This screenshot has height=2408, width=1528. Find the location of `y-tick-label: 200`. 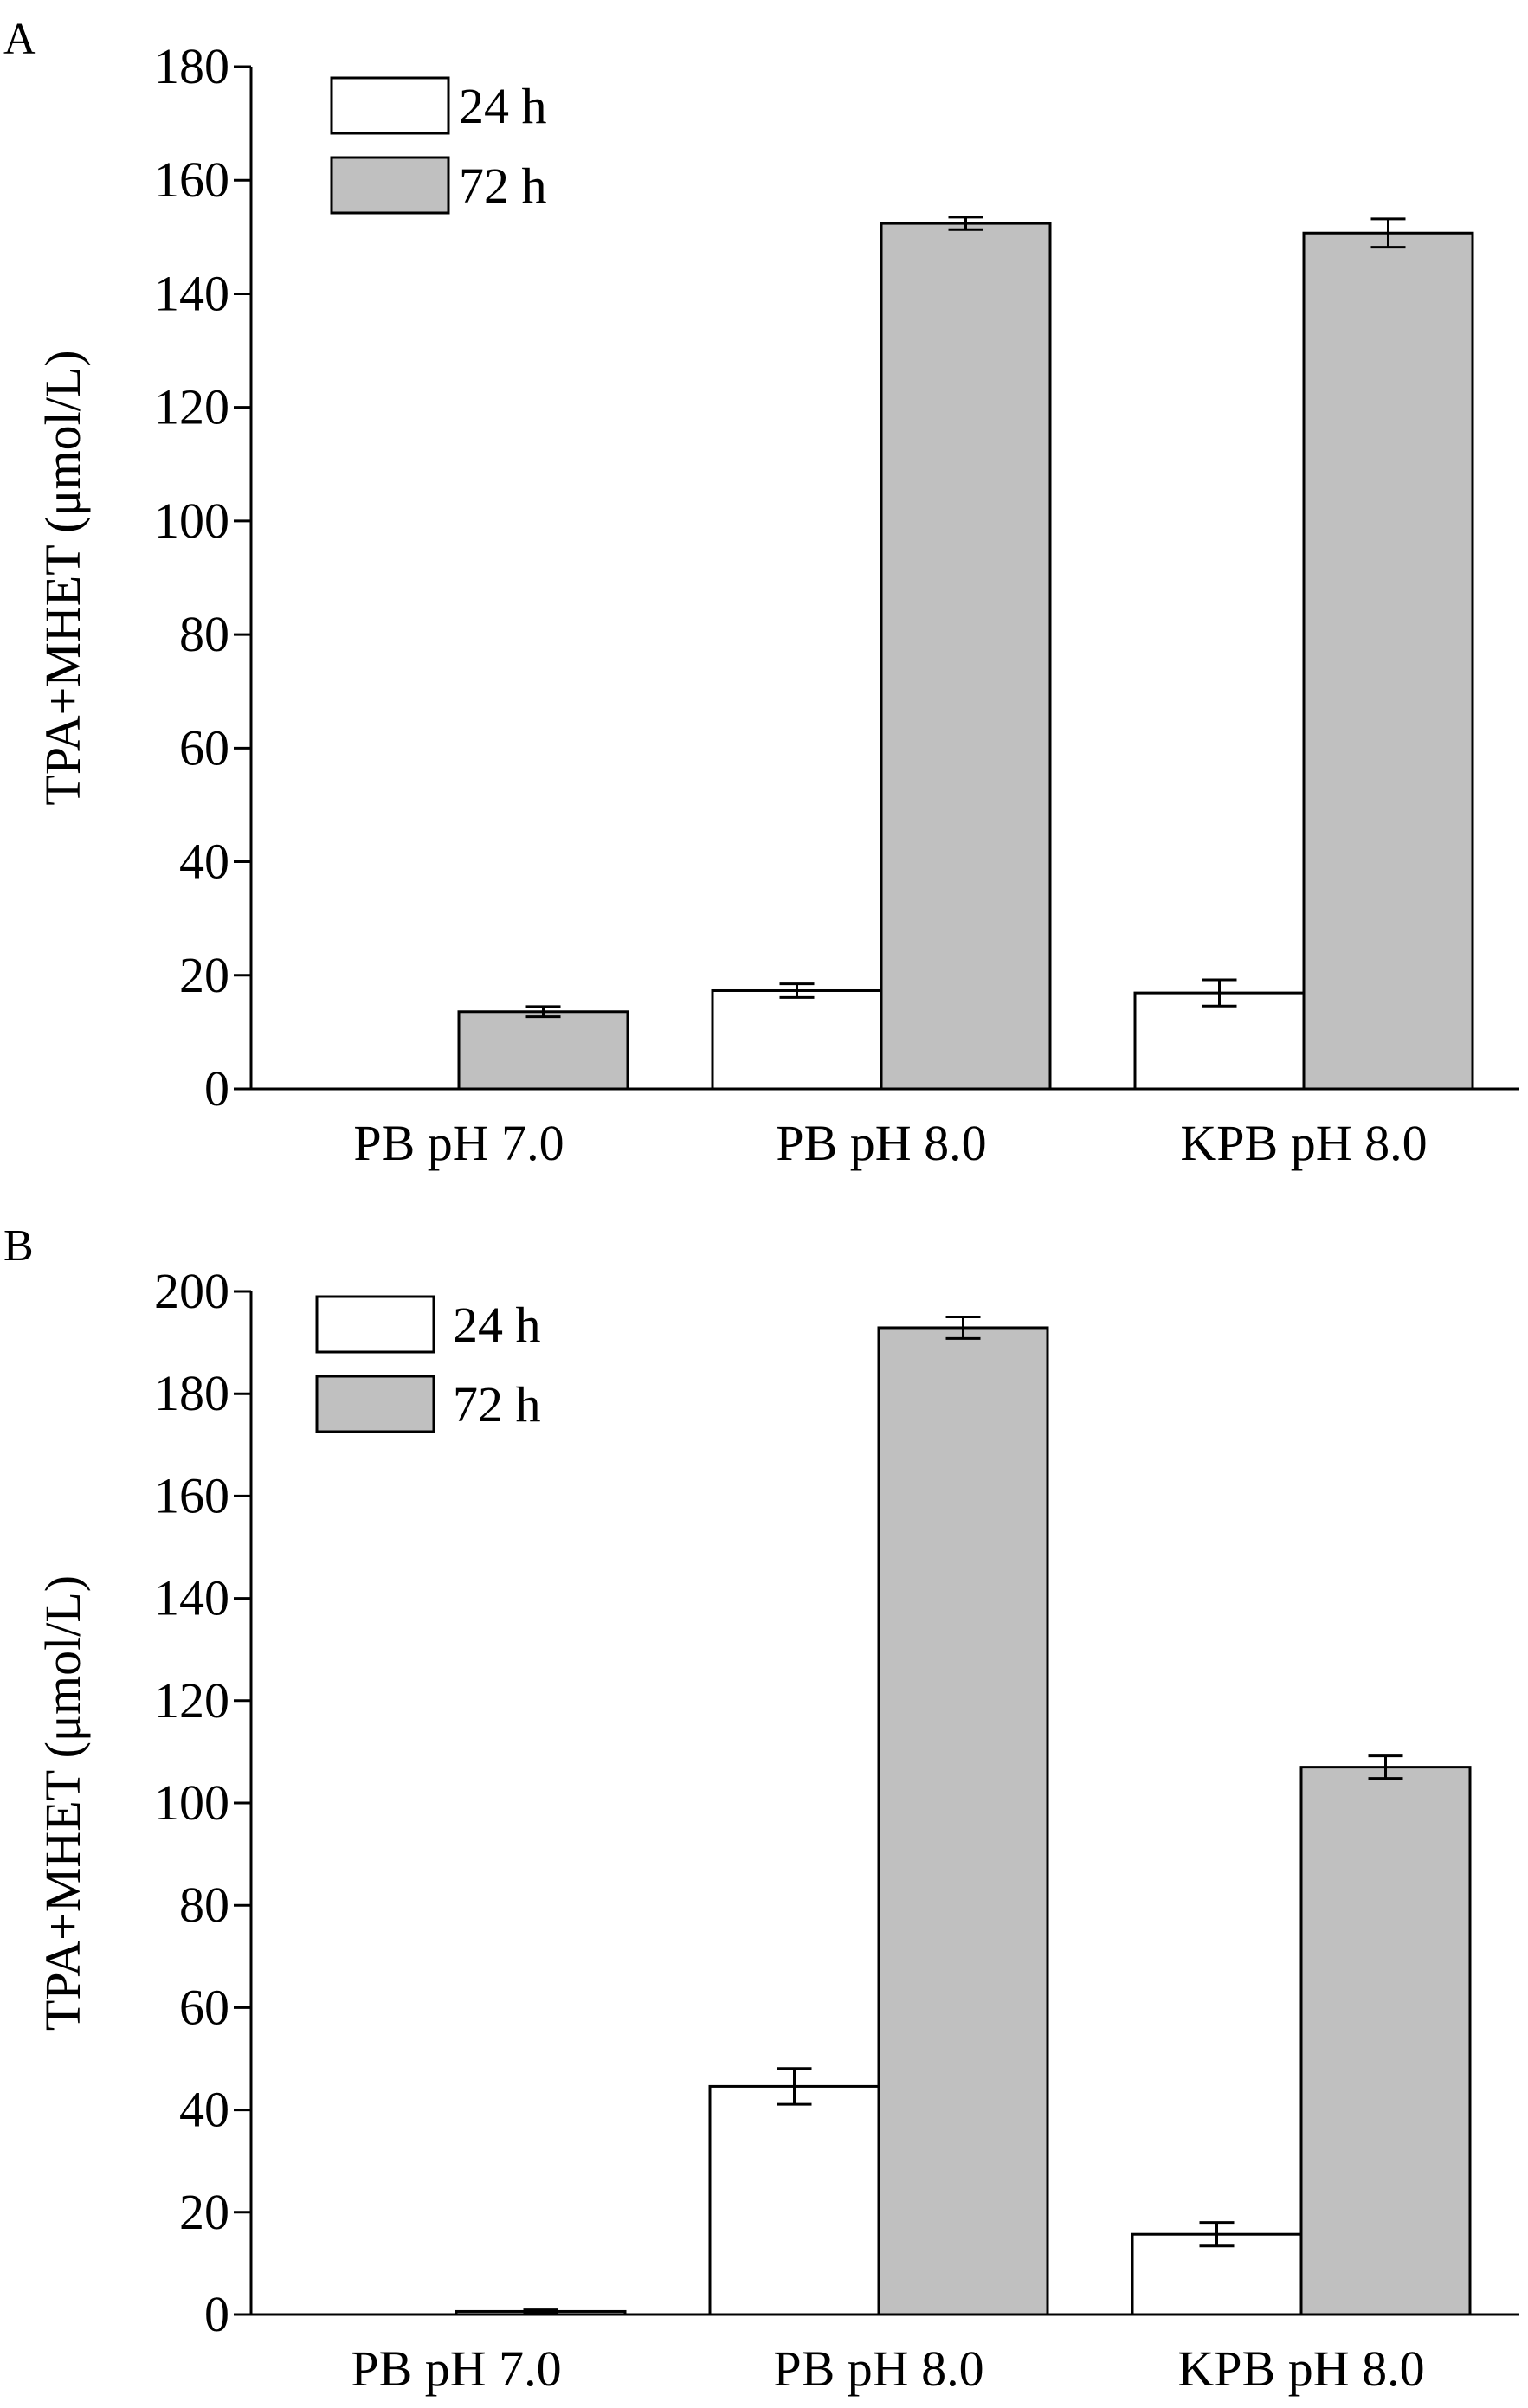

y-tick-label: 200 is located at coordinates (192, 1291).